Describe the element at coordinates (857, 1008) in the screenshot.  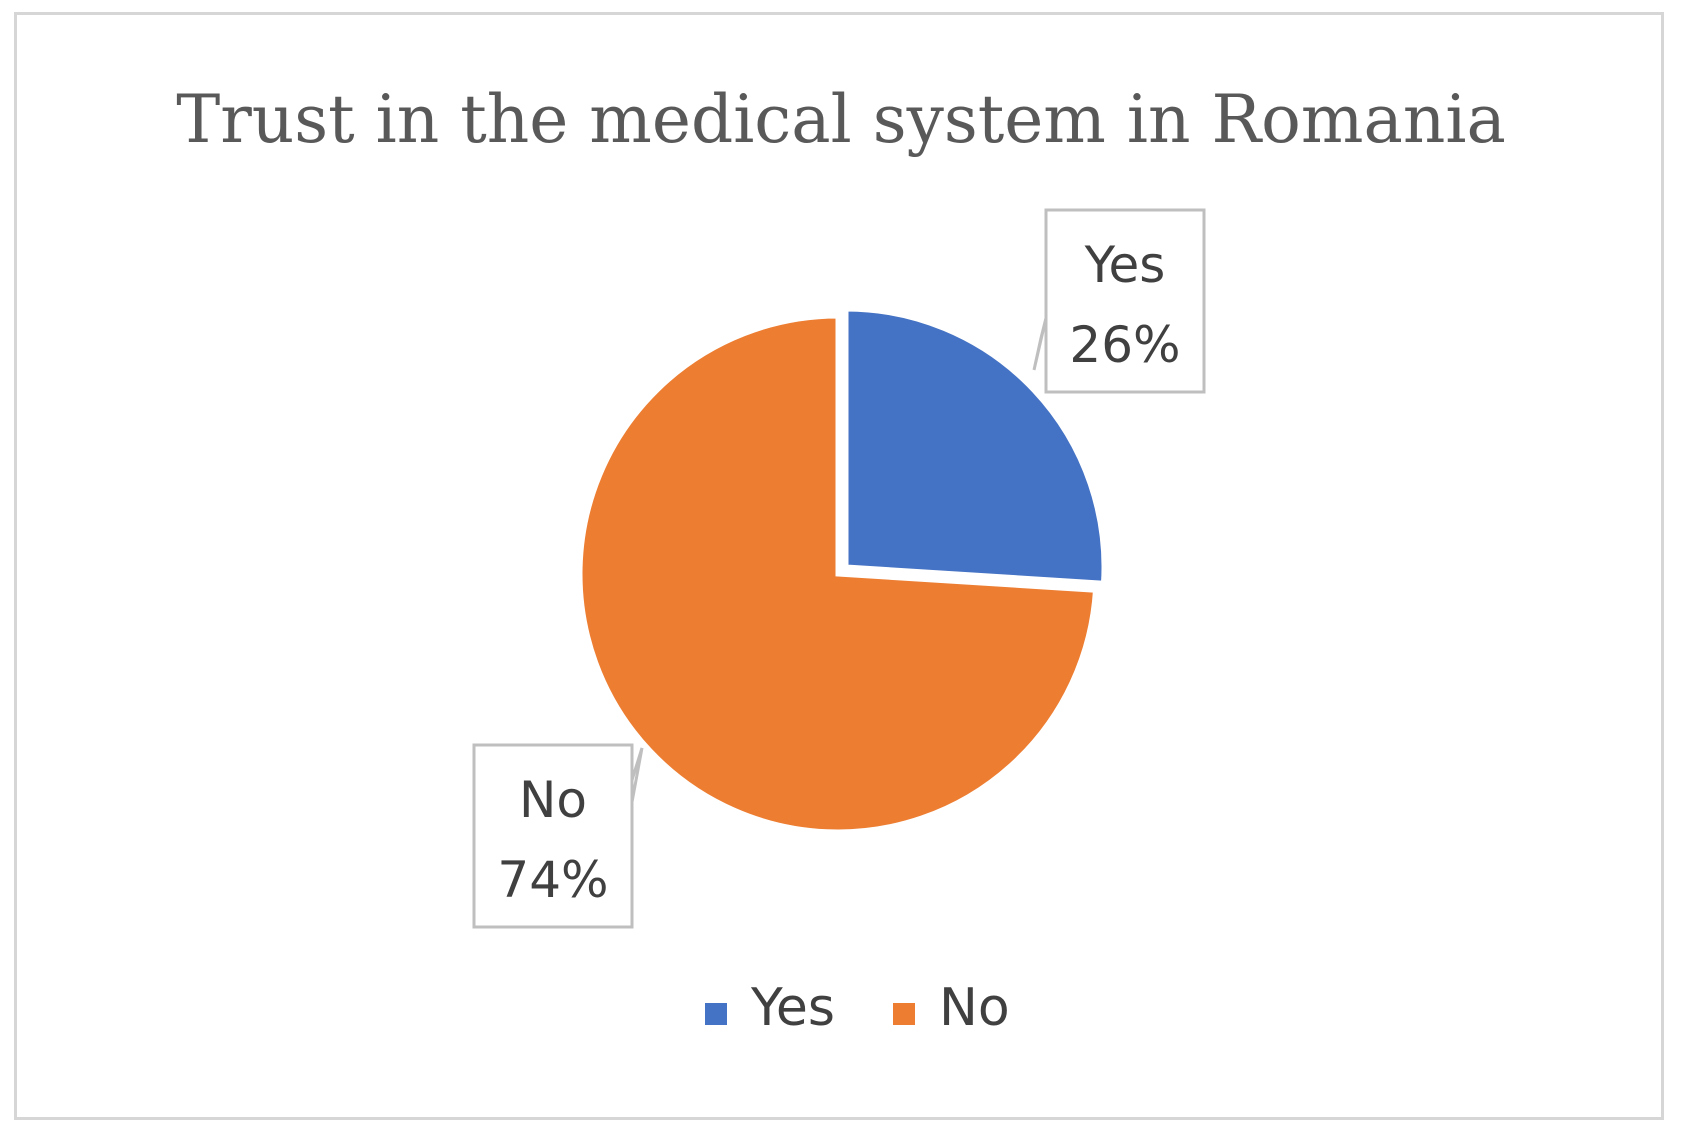
I see `legend: Yes No` at that location.